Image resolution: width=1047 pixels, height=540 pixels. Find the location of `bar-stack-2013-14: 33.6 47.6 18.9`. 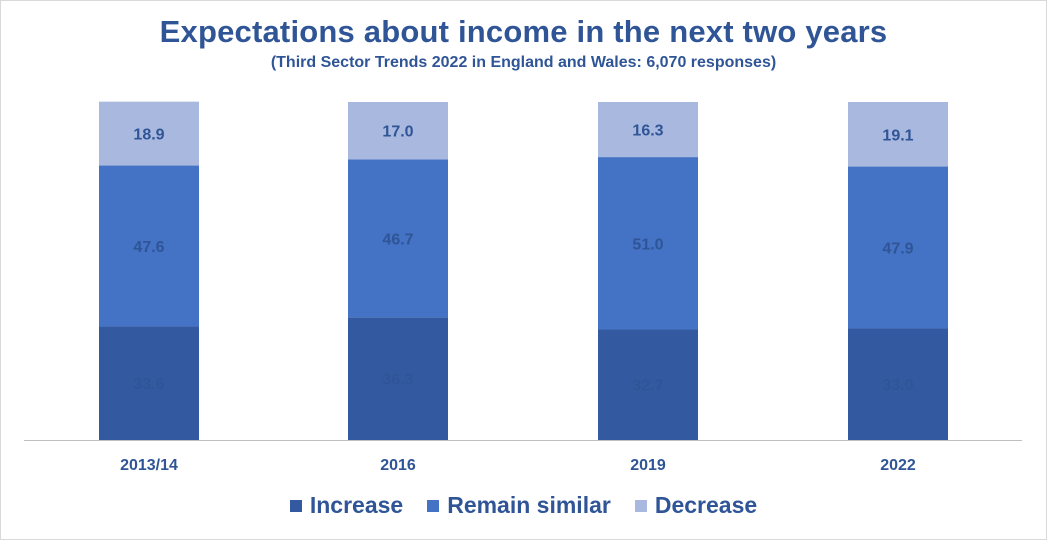

bar-stack-2013-14: 33.6 47.6 18.9 is located at coordinates (149, 270).